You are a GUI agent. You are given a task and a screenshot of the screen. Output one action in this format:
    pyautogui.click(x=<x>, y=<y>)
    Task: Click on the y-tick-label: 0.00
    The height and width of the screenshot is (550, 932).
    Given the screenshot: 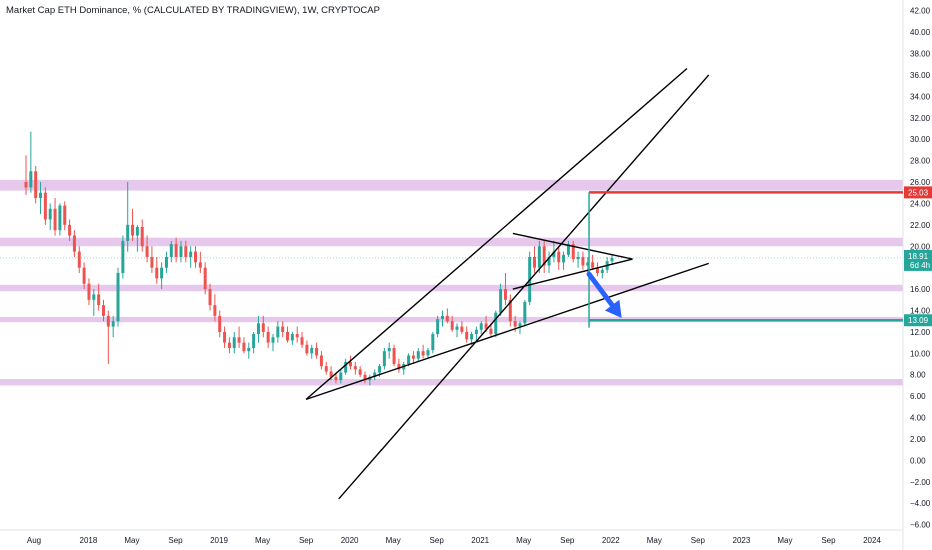 What is the action you would take?
    pyautogui.click(x=918, y=460)
    